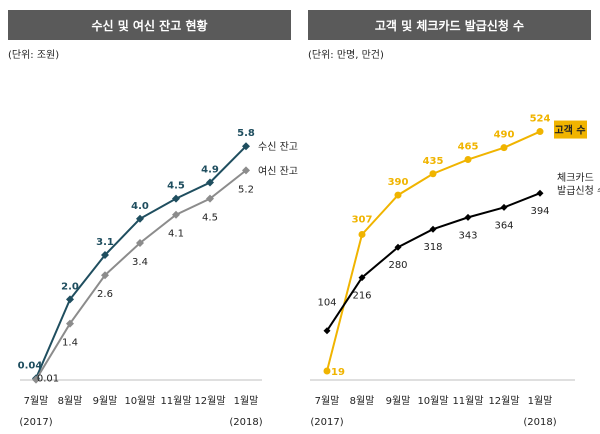  I want to click on legend-label: 고객 수, so click(569, 130).